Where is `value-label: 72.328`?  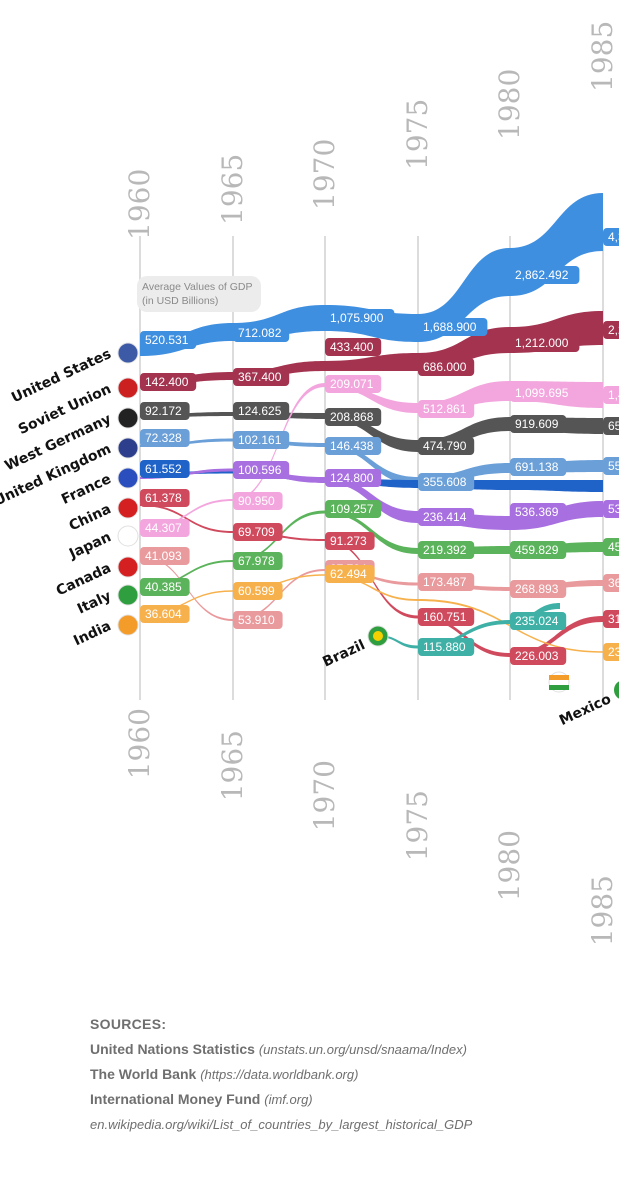 value-label: 72.328 is located at coordinates (163, 438).